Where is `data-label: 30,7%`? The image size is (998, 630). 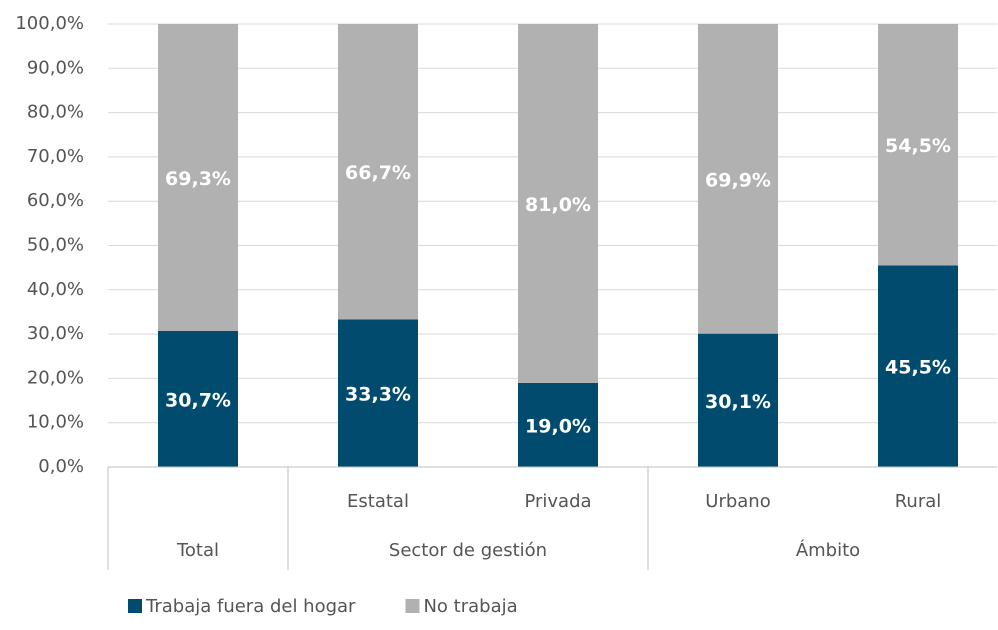
data-label: 30,7% is located at coordinates (198, 400).